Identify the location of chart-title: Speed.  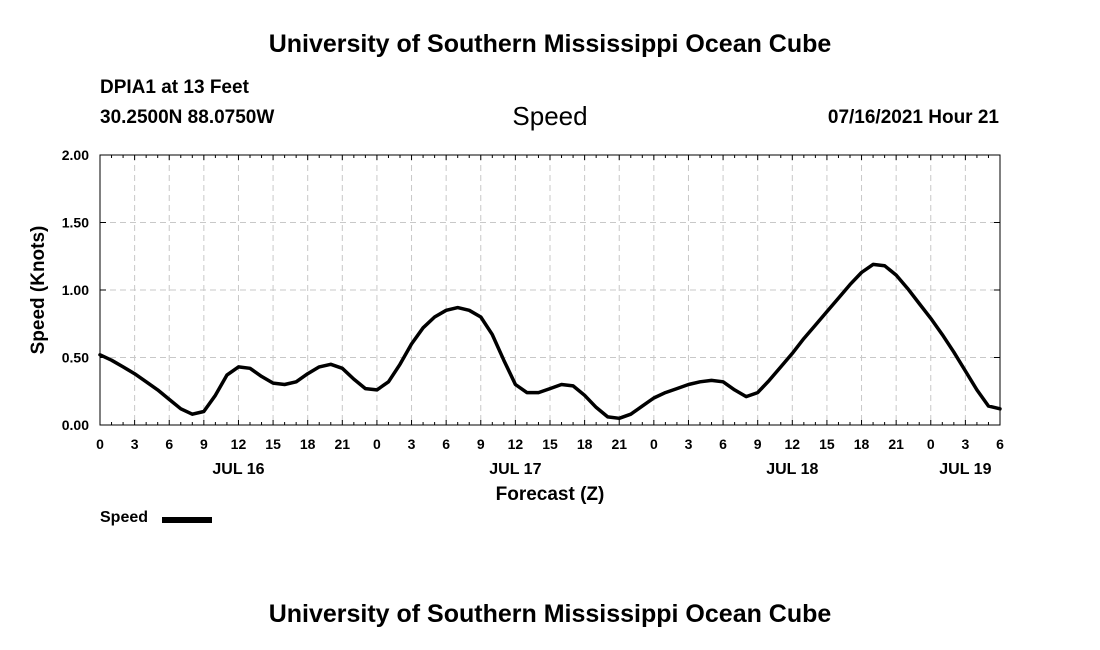
(550, 116).